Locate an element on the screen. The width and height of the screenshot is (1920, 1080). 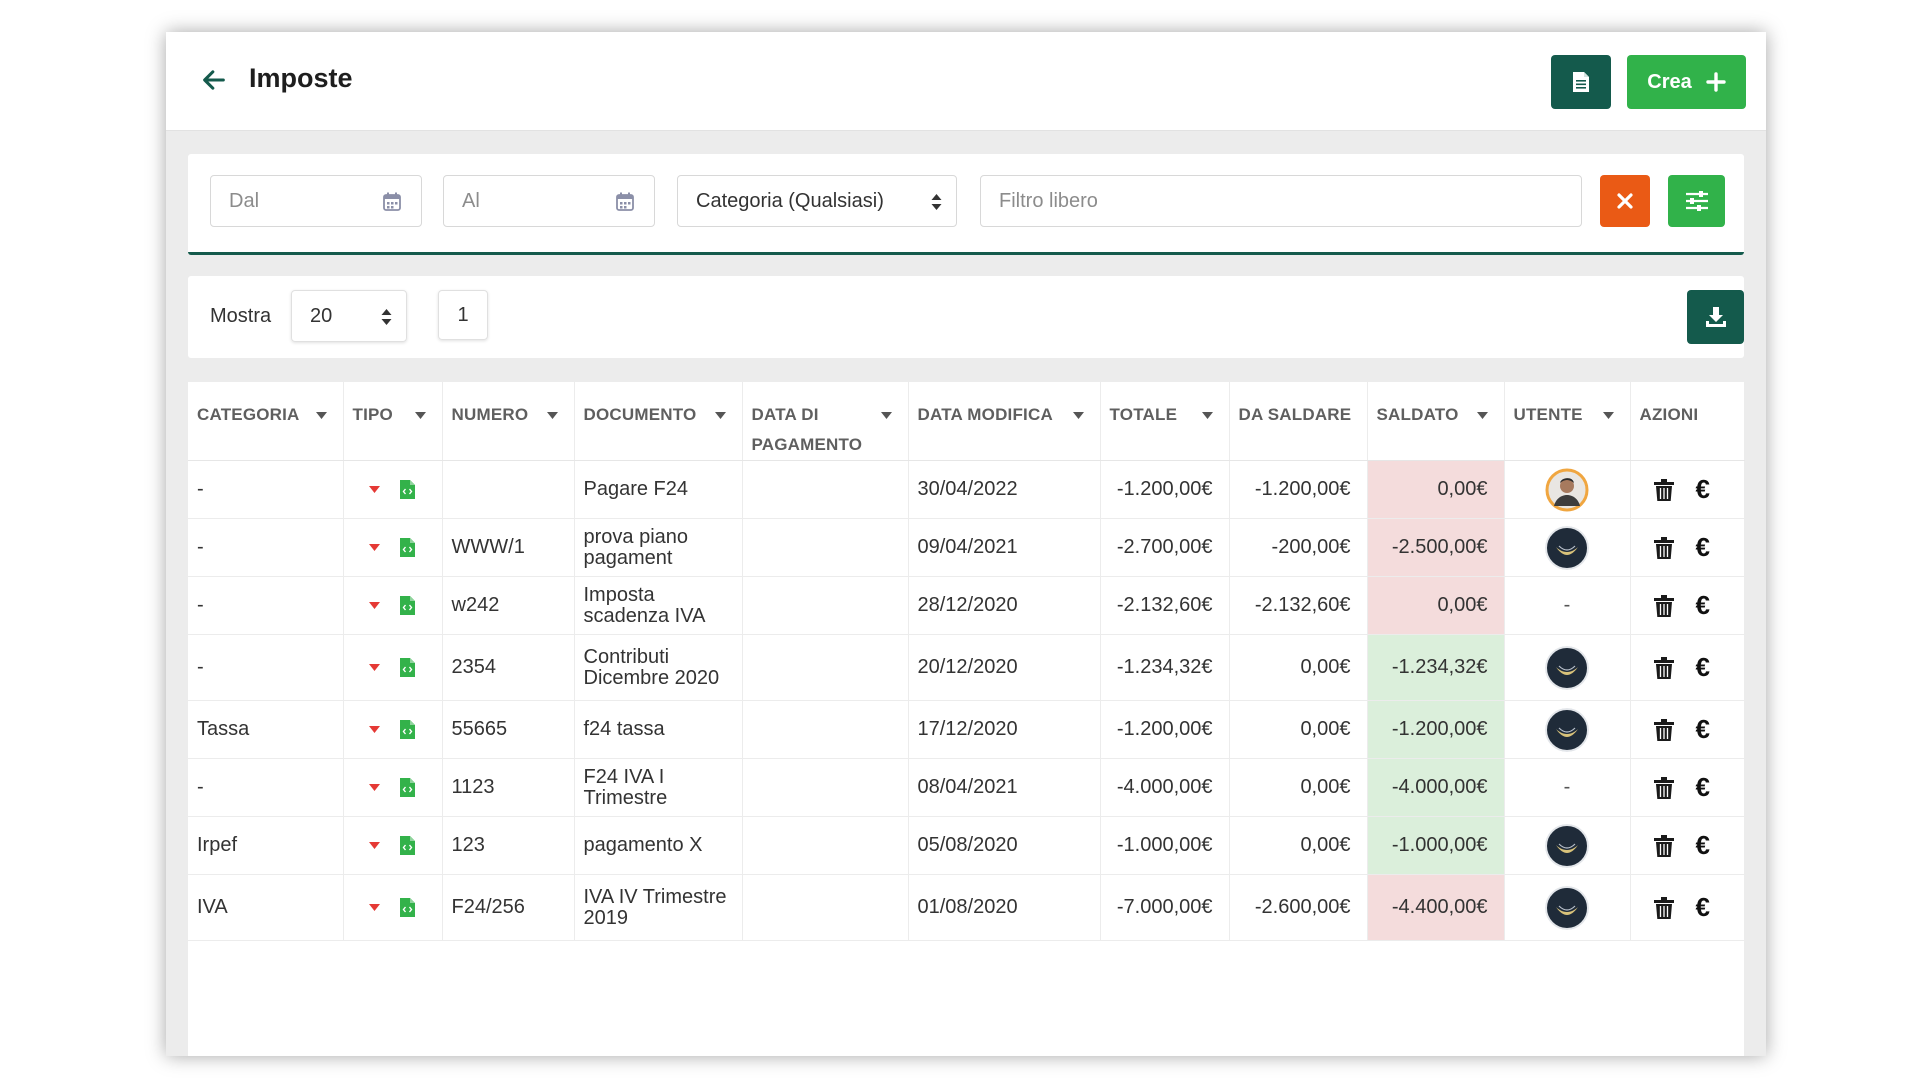
cell-documento: f24 tassa is located at coordinates (658, 729).